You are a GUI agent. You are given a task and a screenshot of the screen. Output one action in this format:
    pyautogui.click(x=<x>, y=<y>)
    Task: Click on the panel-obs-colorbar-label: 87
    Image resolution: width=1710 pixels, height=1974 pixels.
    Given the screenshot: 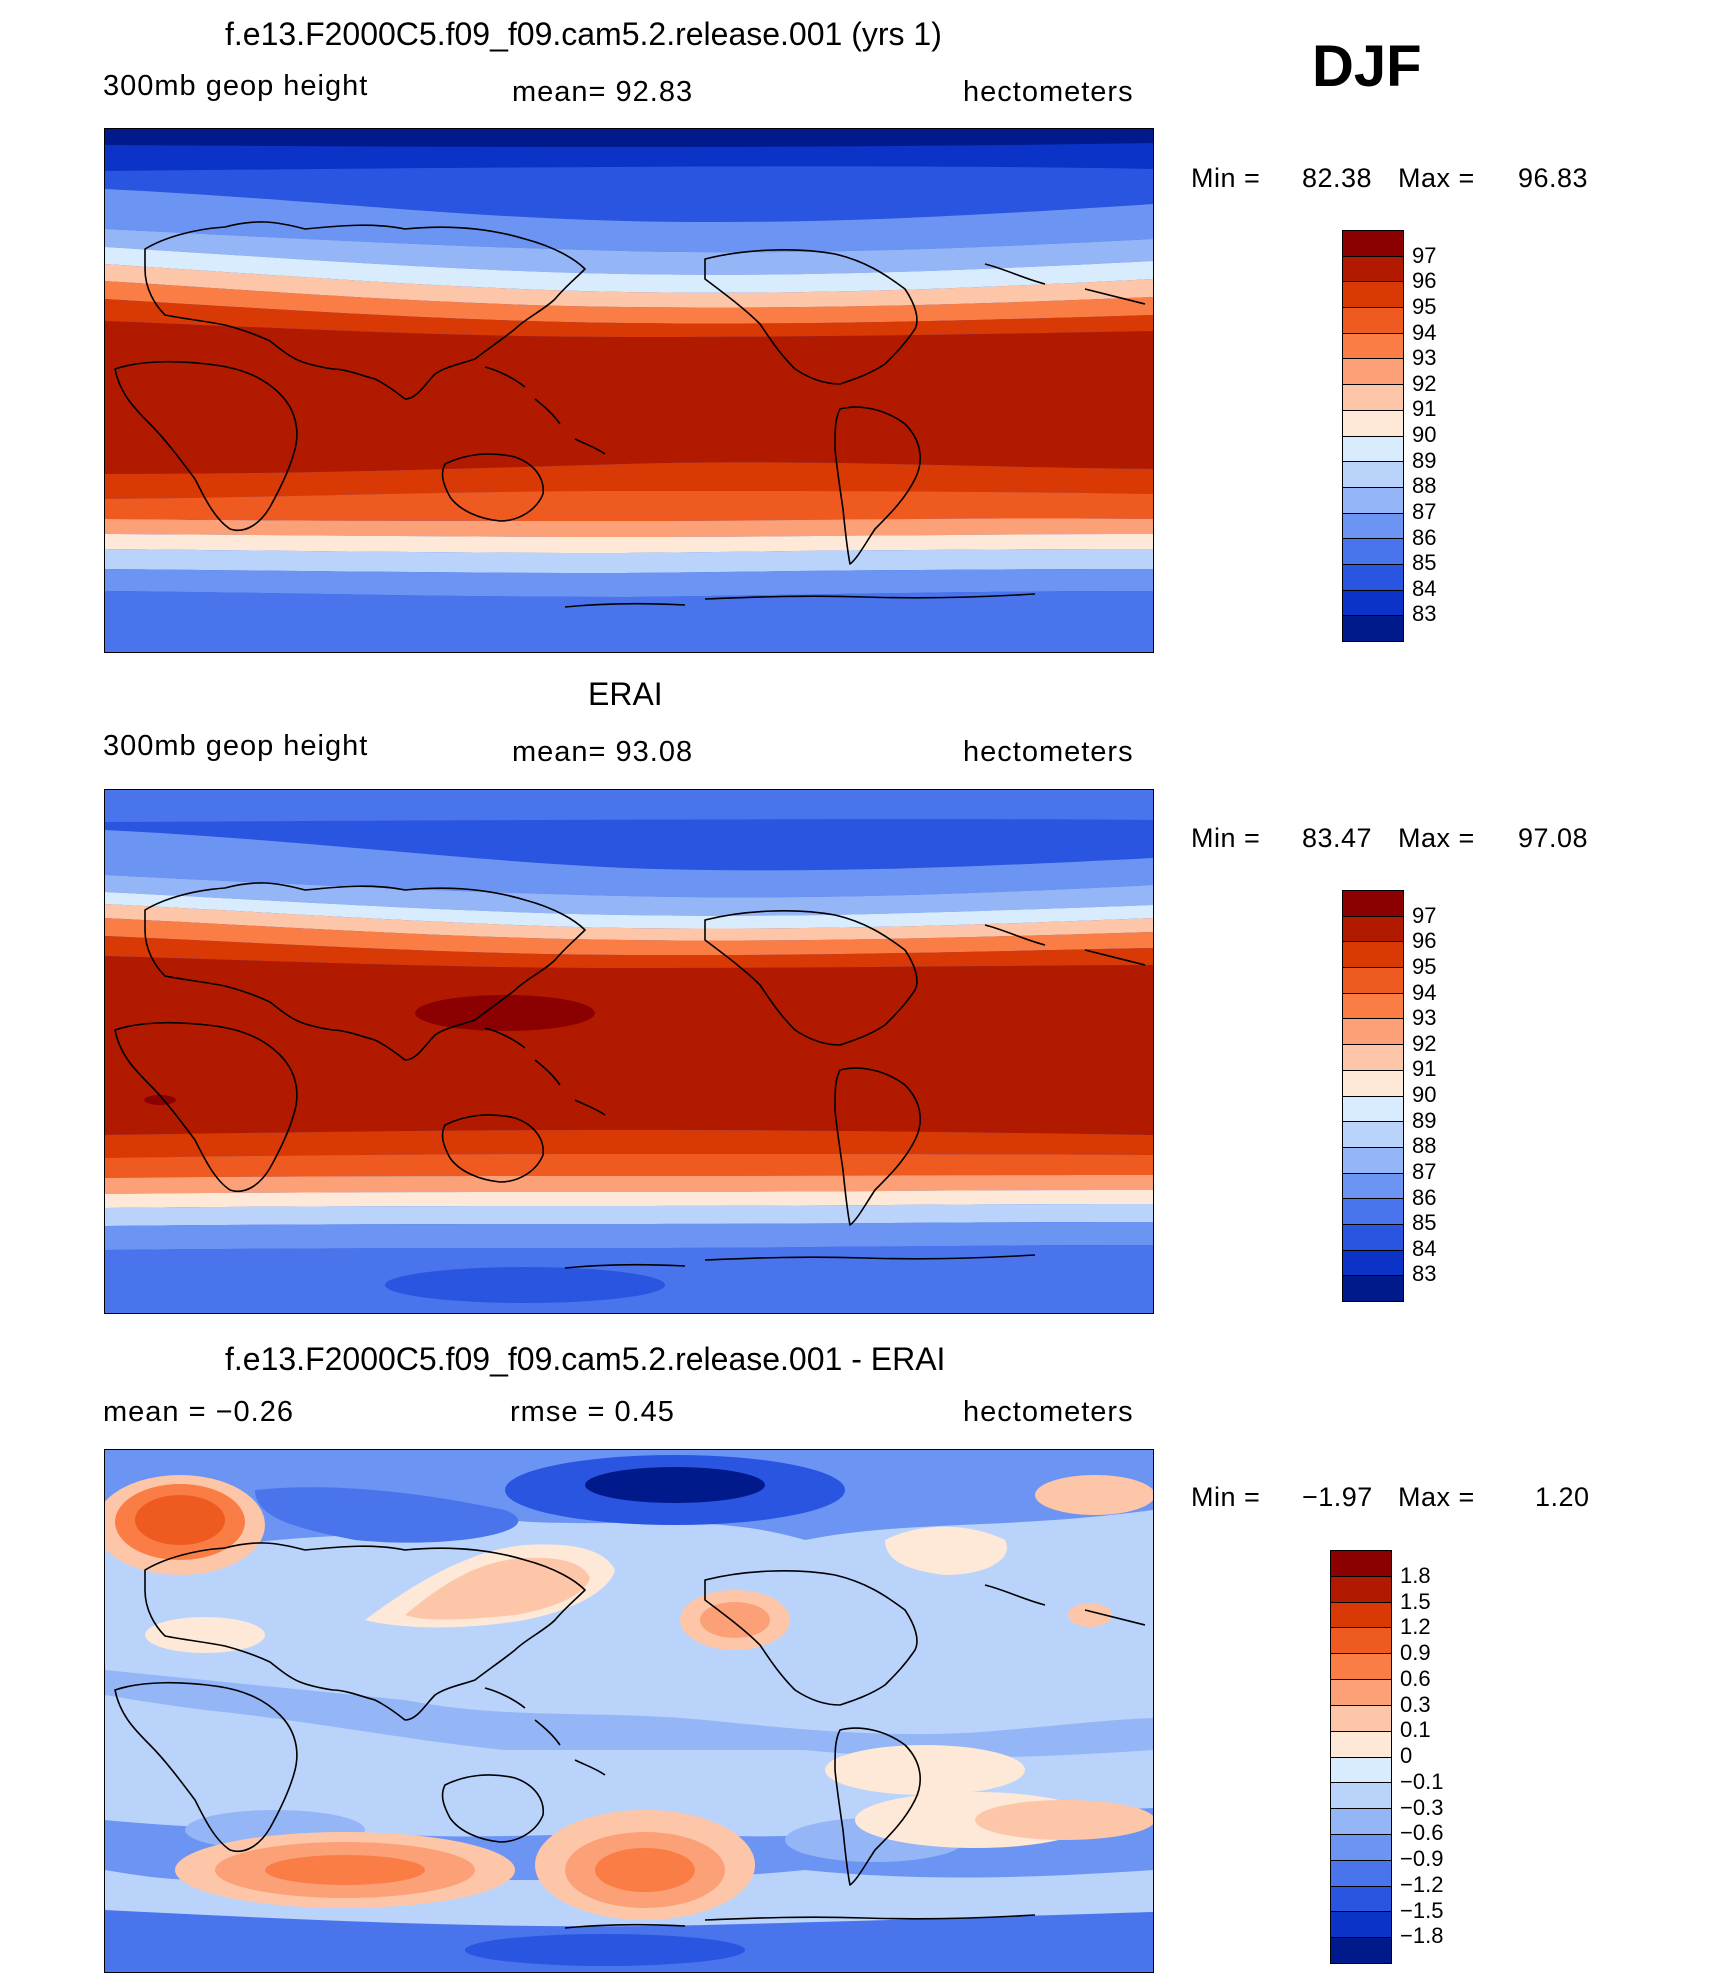 What is the action you would take?
    pyautogui.click(x=1424, y=1171)
    